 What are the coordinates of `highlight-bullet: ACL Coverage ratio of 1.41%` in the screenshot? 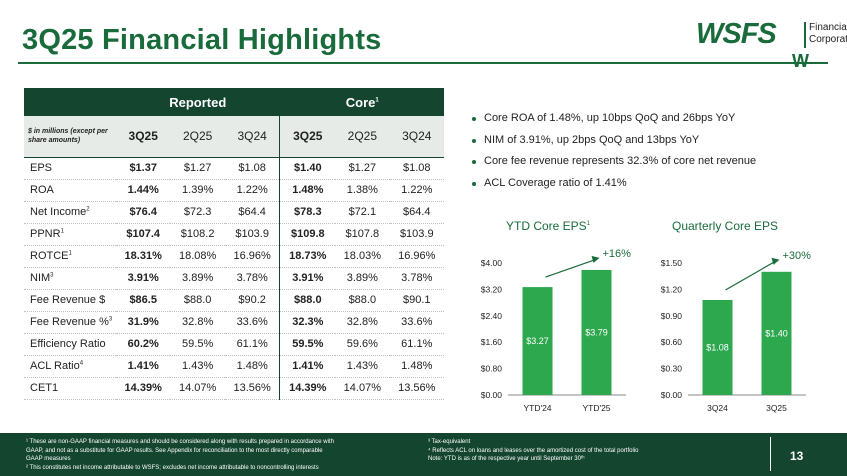 It's located at (650, 188).